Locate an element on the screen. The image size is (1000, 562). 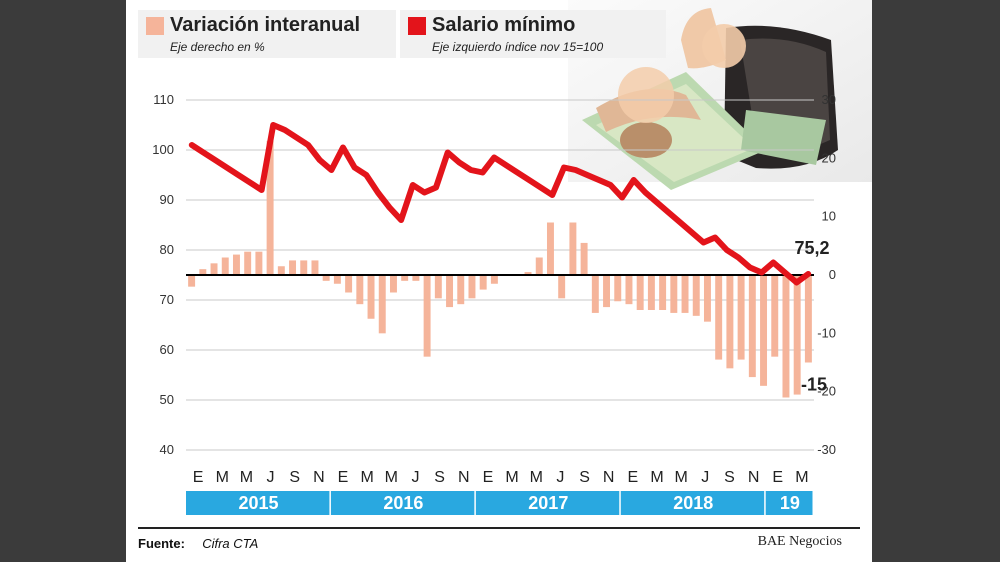
source-note: Fuente: Cifra CTA is located at coordinates (198, 543).